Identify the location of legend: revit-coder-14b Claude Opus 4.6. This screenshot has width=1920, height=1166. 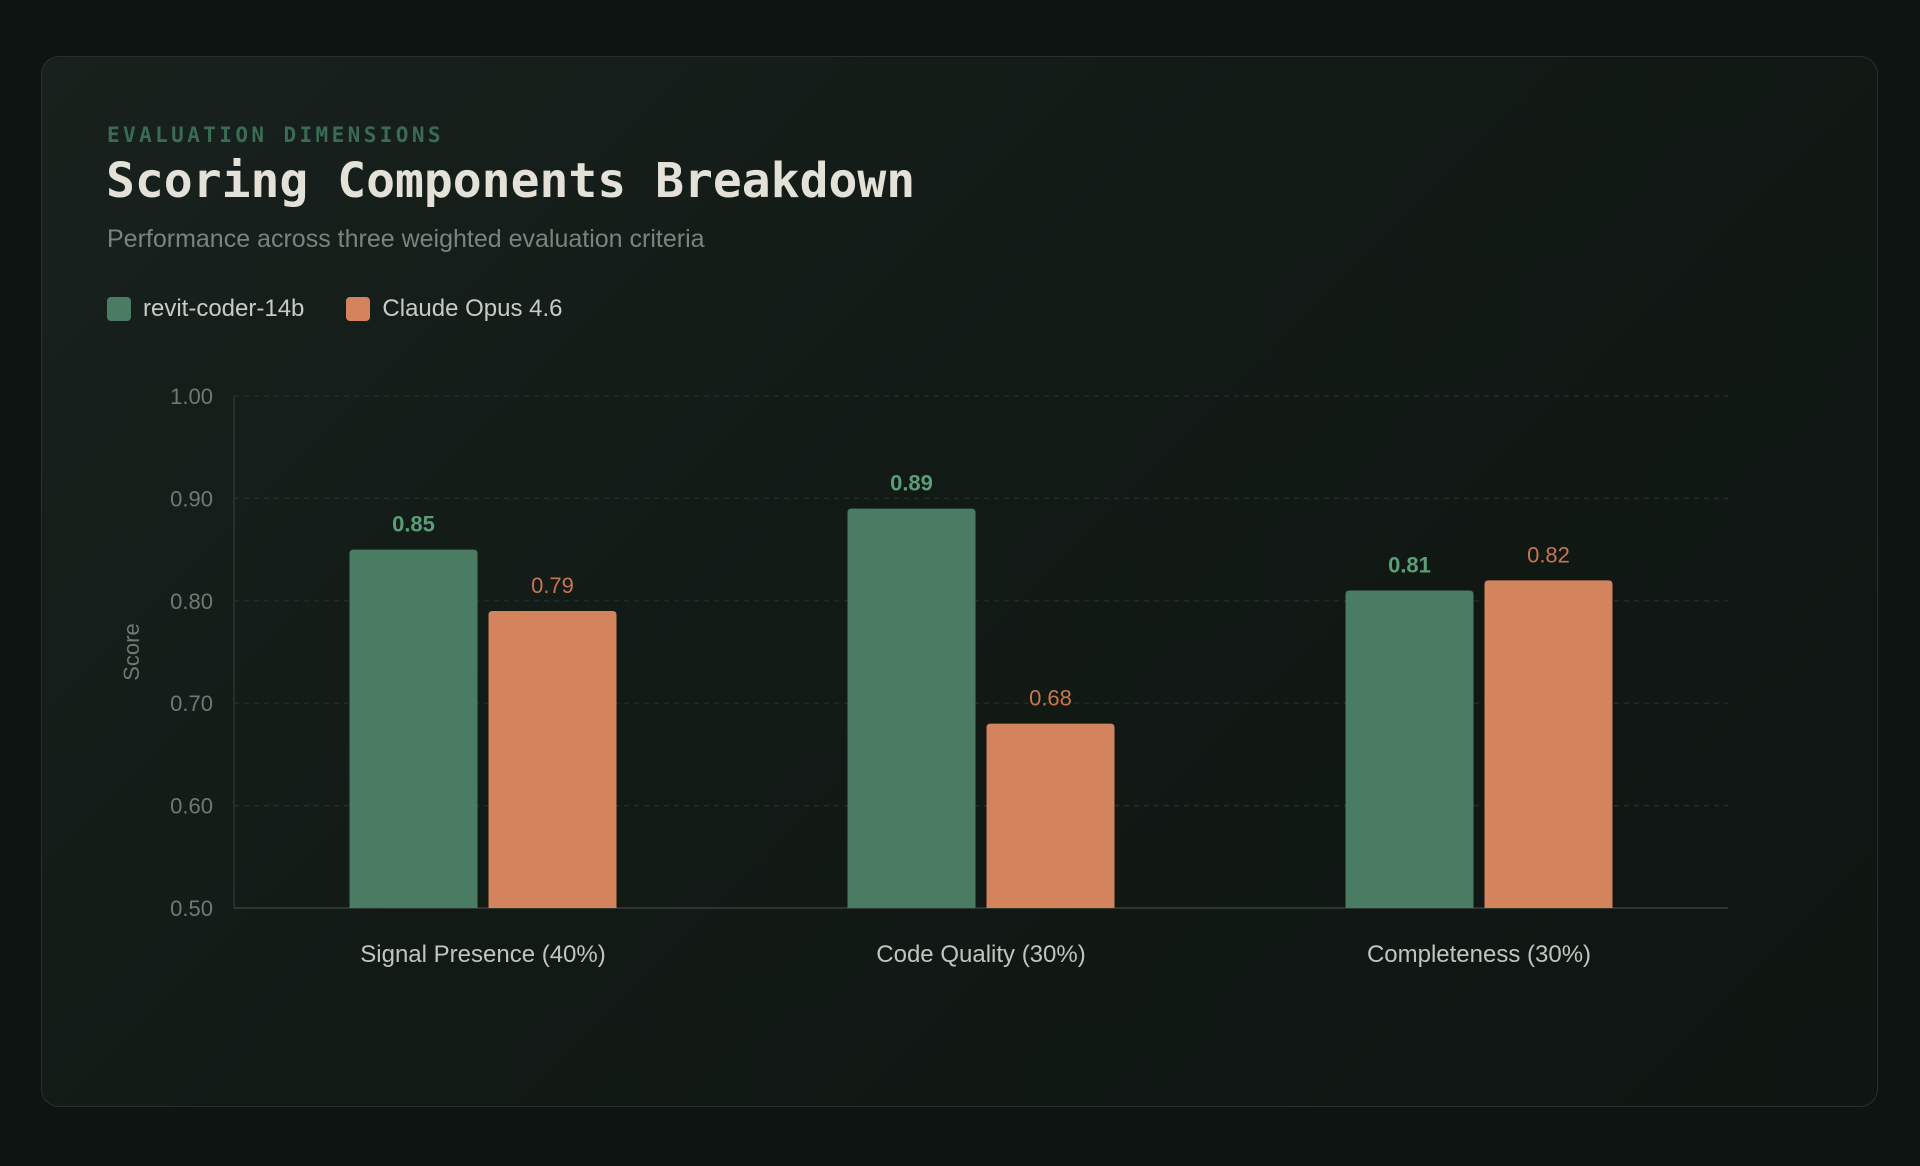
(356, 309).